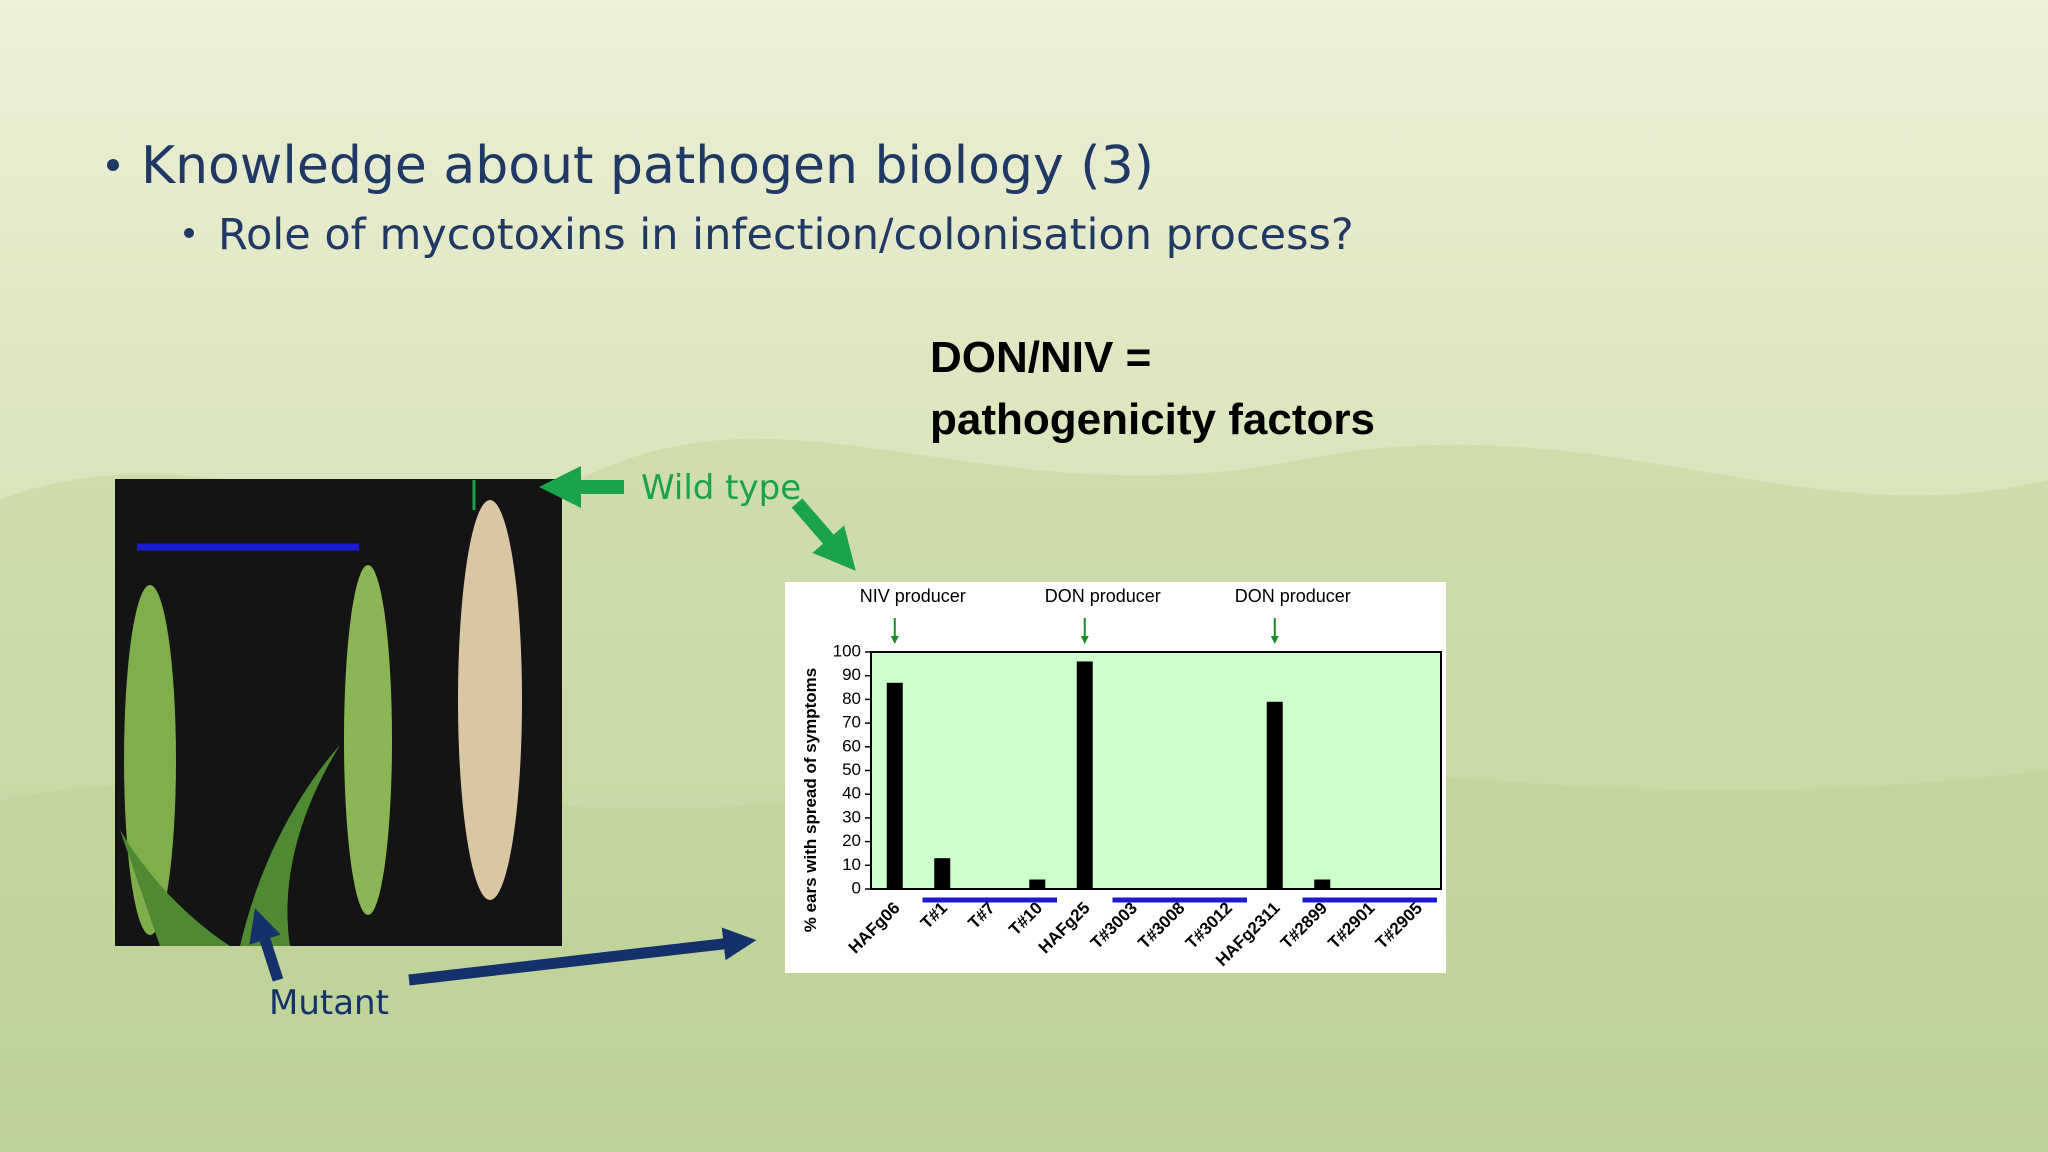 The image size is (2048, 1152). What do you see at coordinates (1040, 357) in the screenshot?
I see `callout: DON/NIV =` at bounding box center [1040, 357].